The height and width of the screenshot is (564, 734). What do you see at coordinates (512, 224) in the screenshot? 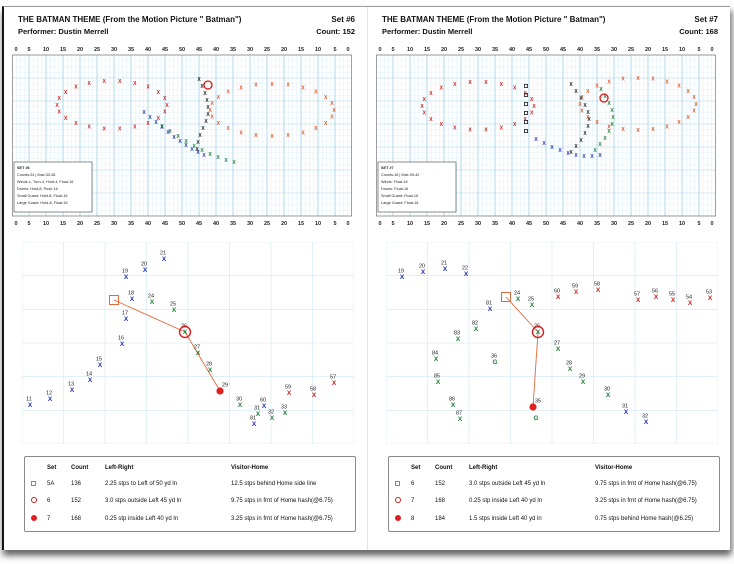
I see `svg-text: 40` at bounding box center [512, 224].